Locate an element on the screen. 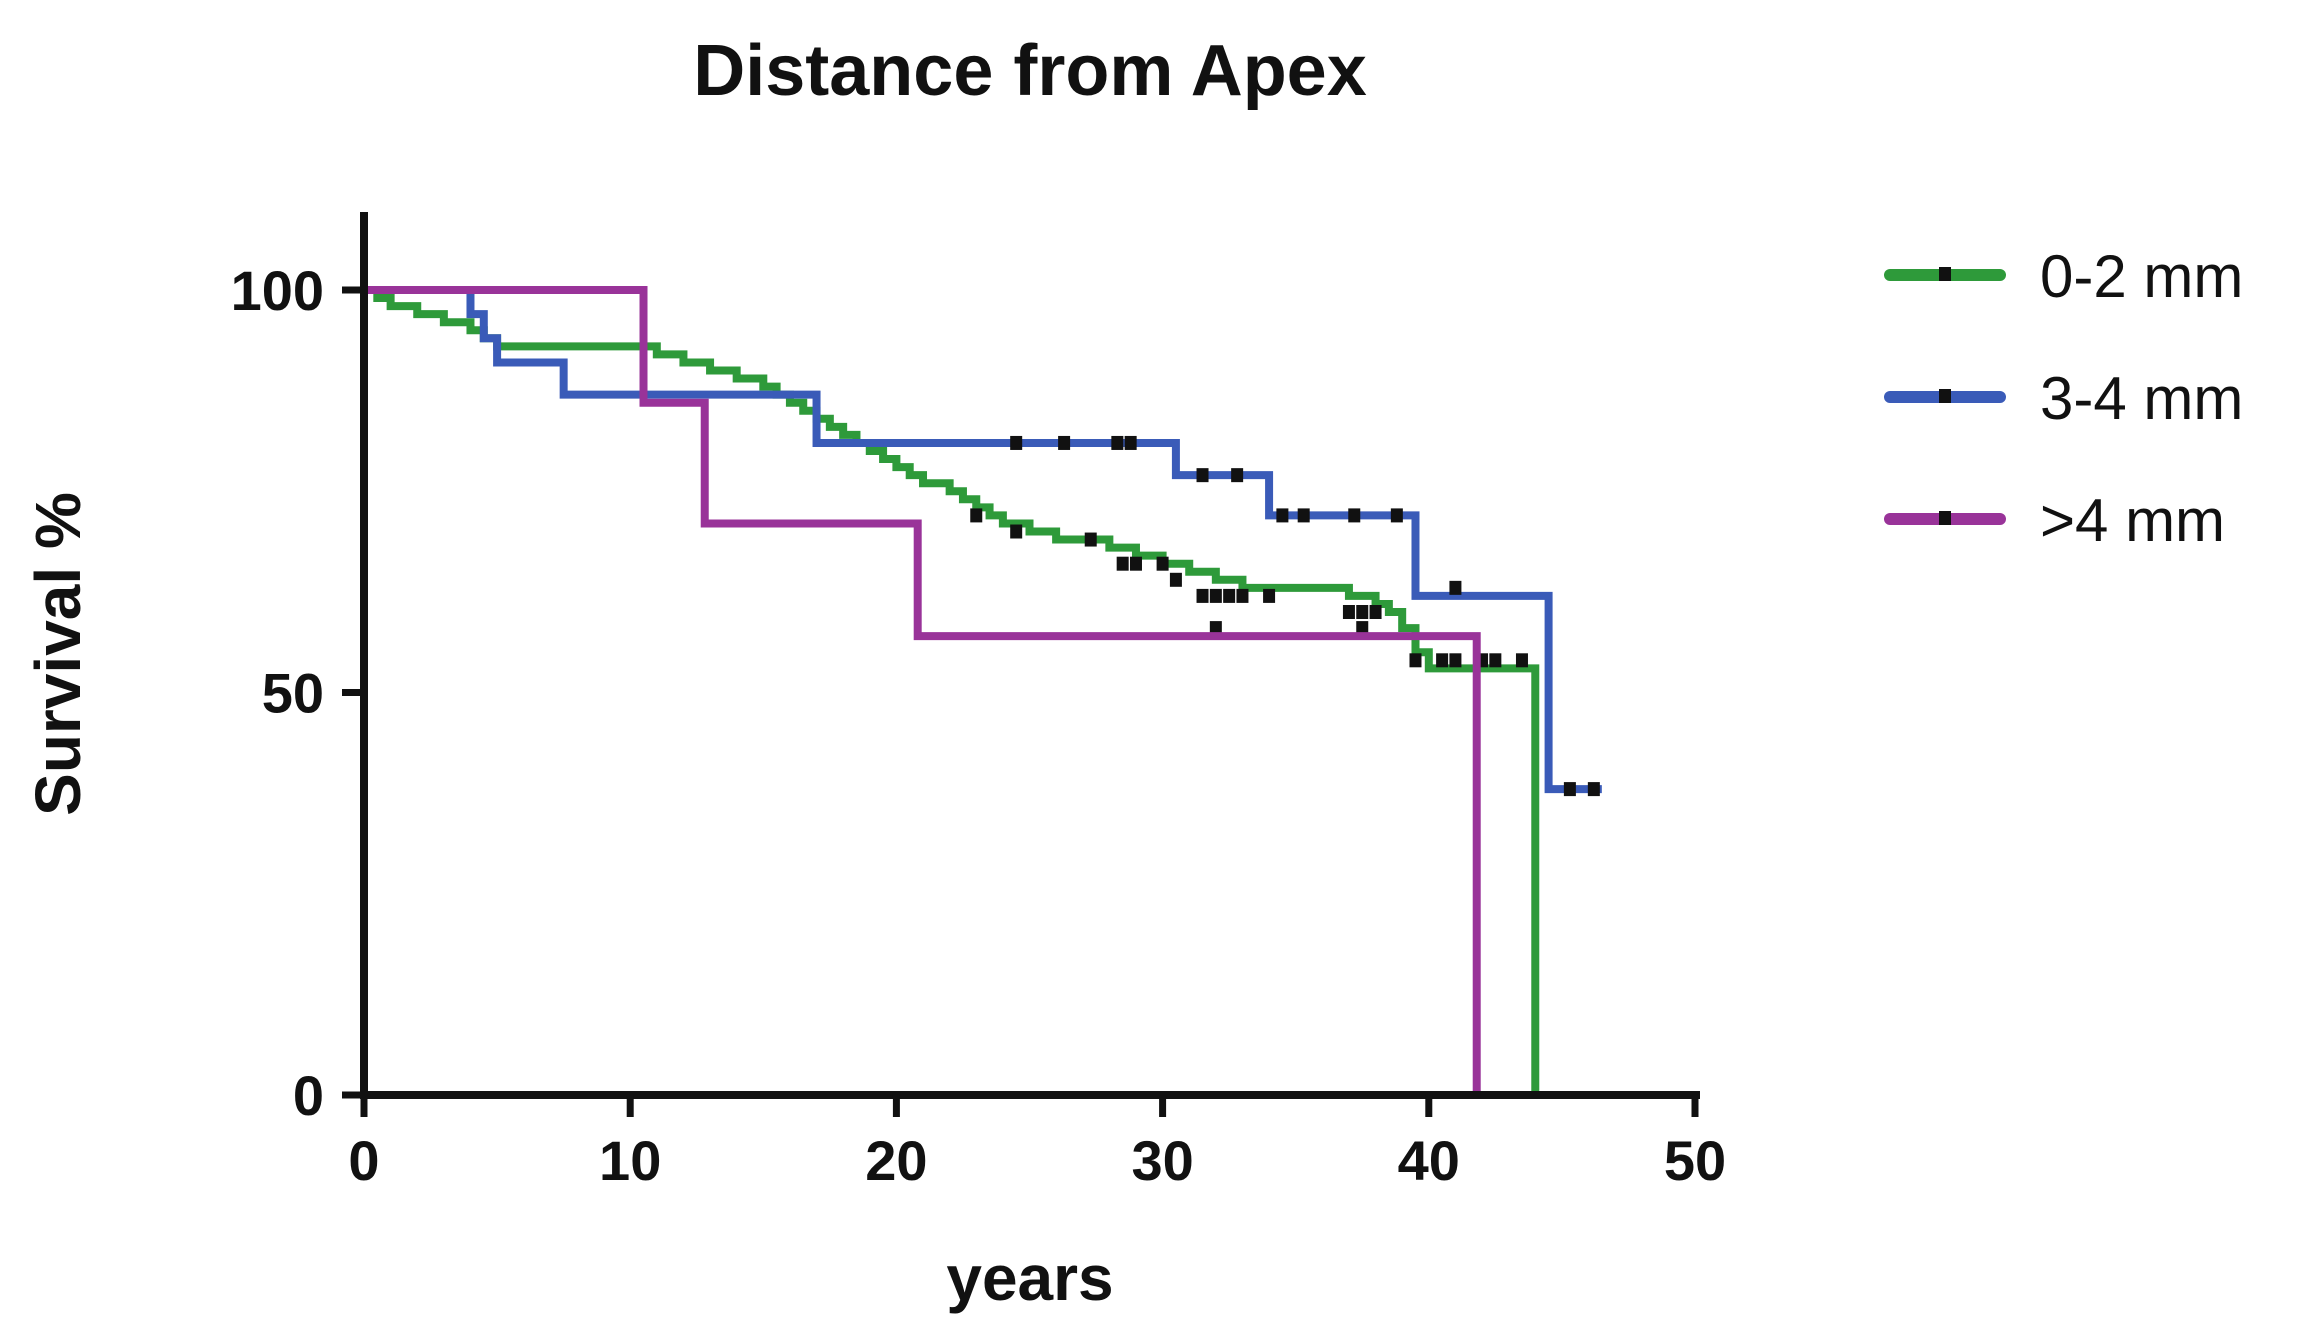 This screenshot has height=1339, width=2303. x-axis-label: years is located at coordinates (1029, 1278).